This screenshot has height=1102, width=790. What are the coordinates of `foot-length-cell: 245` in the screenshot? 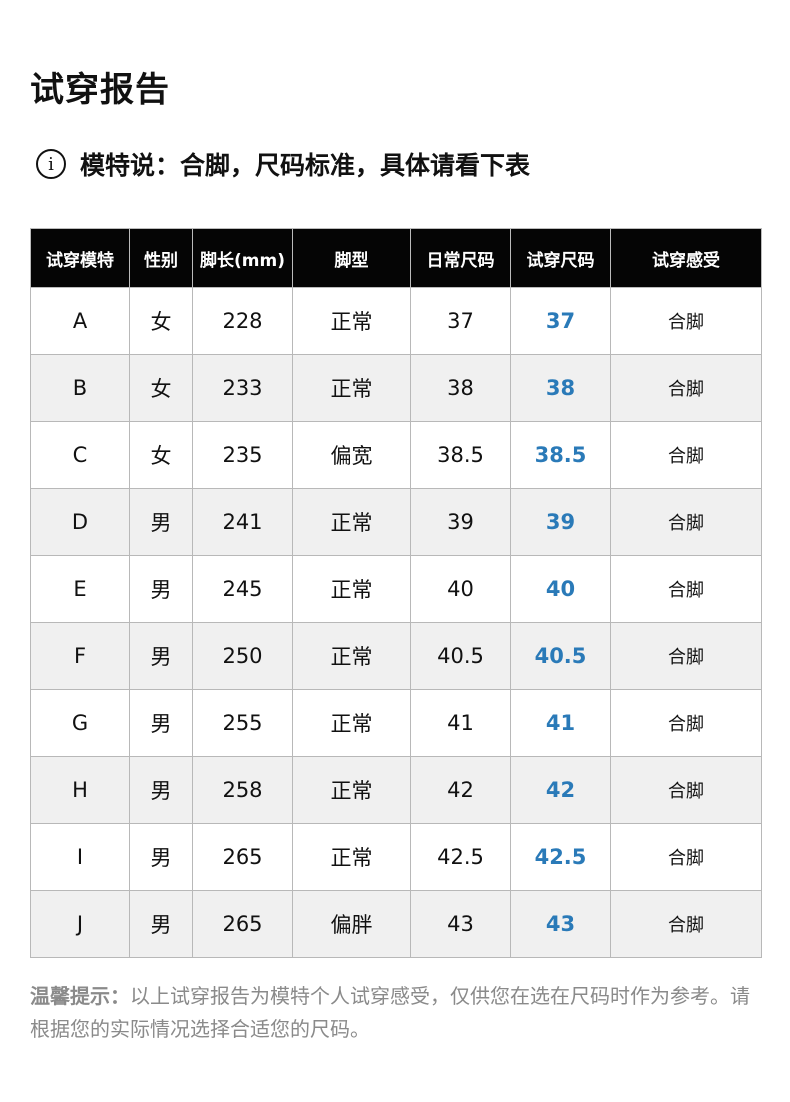 It's located at (242, 589).